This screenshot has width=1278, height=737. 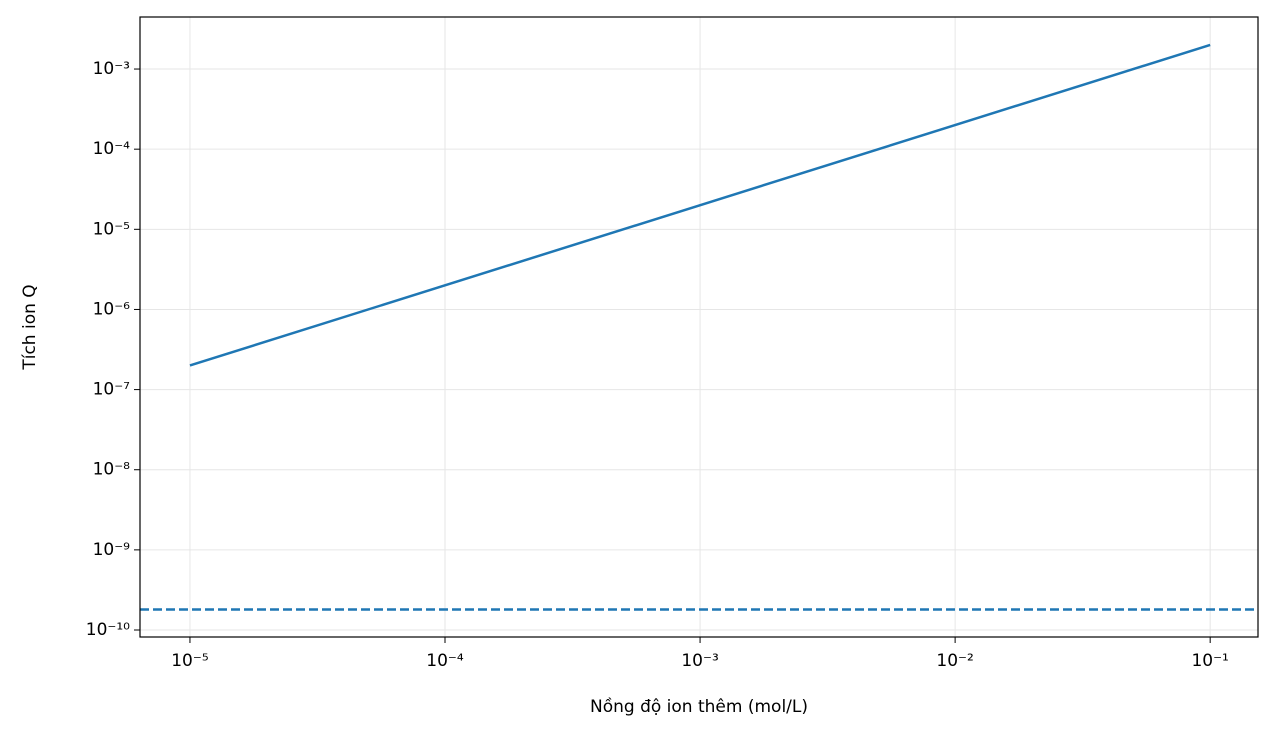 What do you see at coordinates (189, 661) in the screenshot?
I see `x-tick-label: 10⁻⁵` at bounding box center [189, 661].